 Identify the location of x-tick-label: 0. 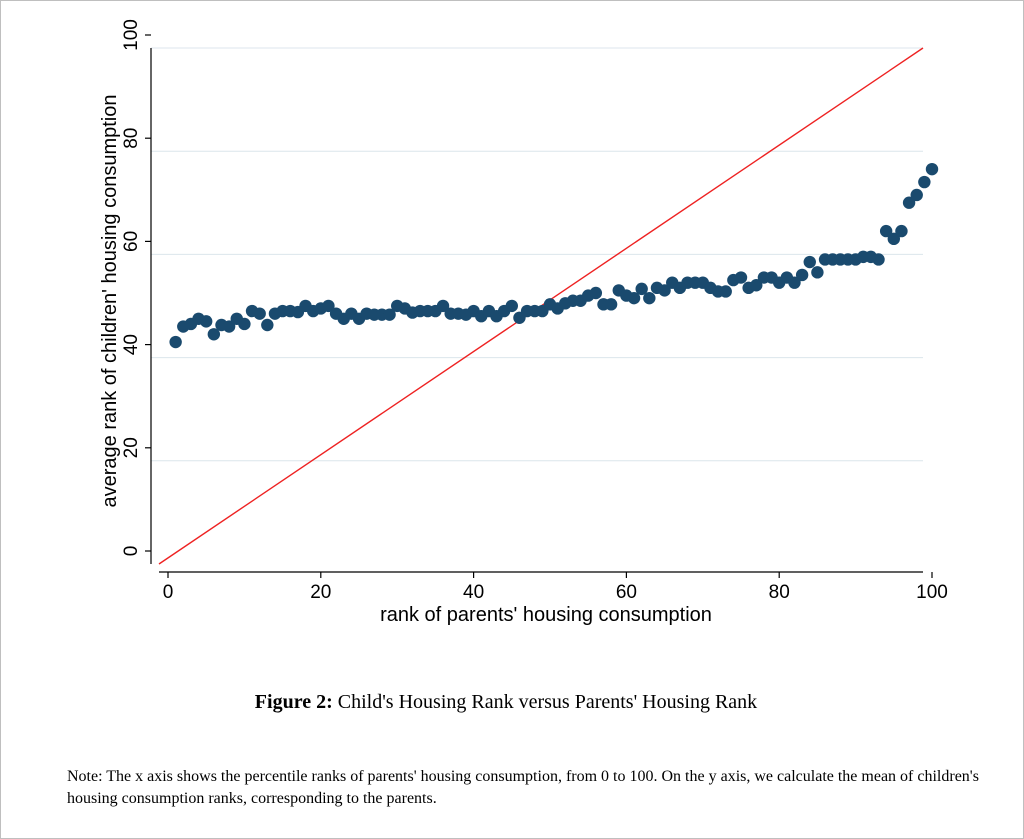
(168, 592).